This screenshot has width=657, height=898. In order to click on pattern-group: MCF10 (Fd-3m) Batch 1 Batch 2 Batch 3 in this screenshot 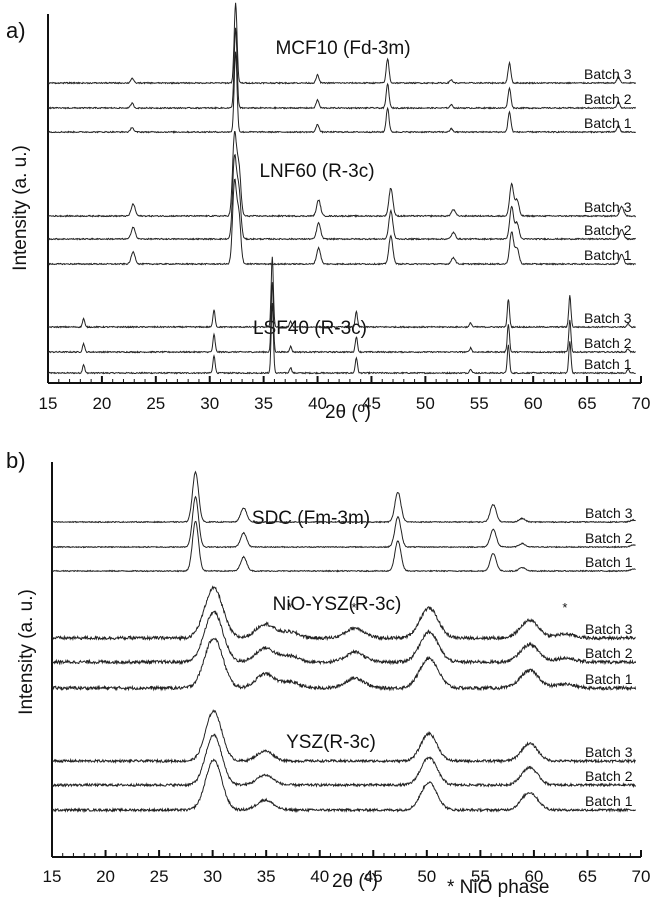, I will do `click(342, 68)`.